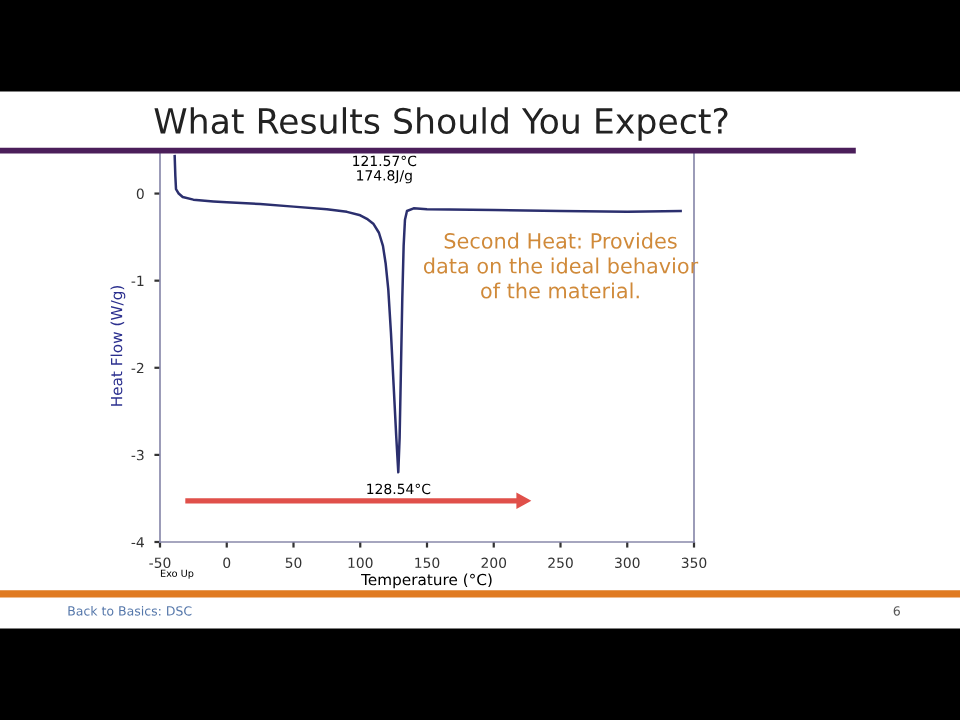 The width and height of the screenshot is (960, 720). What do you see at coordinates (441, 124) in the screenshot?
I see `chart-title: What Results Should You Expect?` at bounding box center [441, 124].